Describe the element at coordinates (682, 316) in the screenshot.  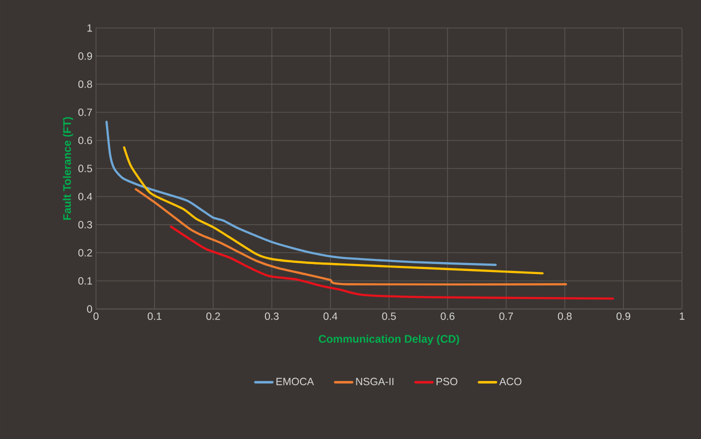
I see `x-tick-label: 1` at that location.